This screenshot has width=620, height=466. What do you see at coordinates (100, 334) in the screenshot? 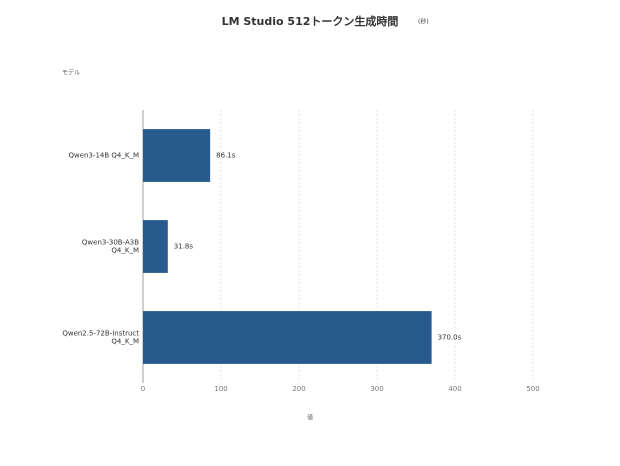
I see `y-tick-label: Qwen2.5-72B-Instruct` at bounding box center [100, 334].